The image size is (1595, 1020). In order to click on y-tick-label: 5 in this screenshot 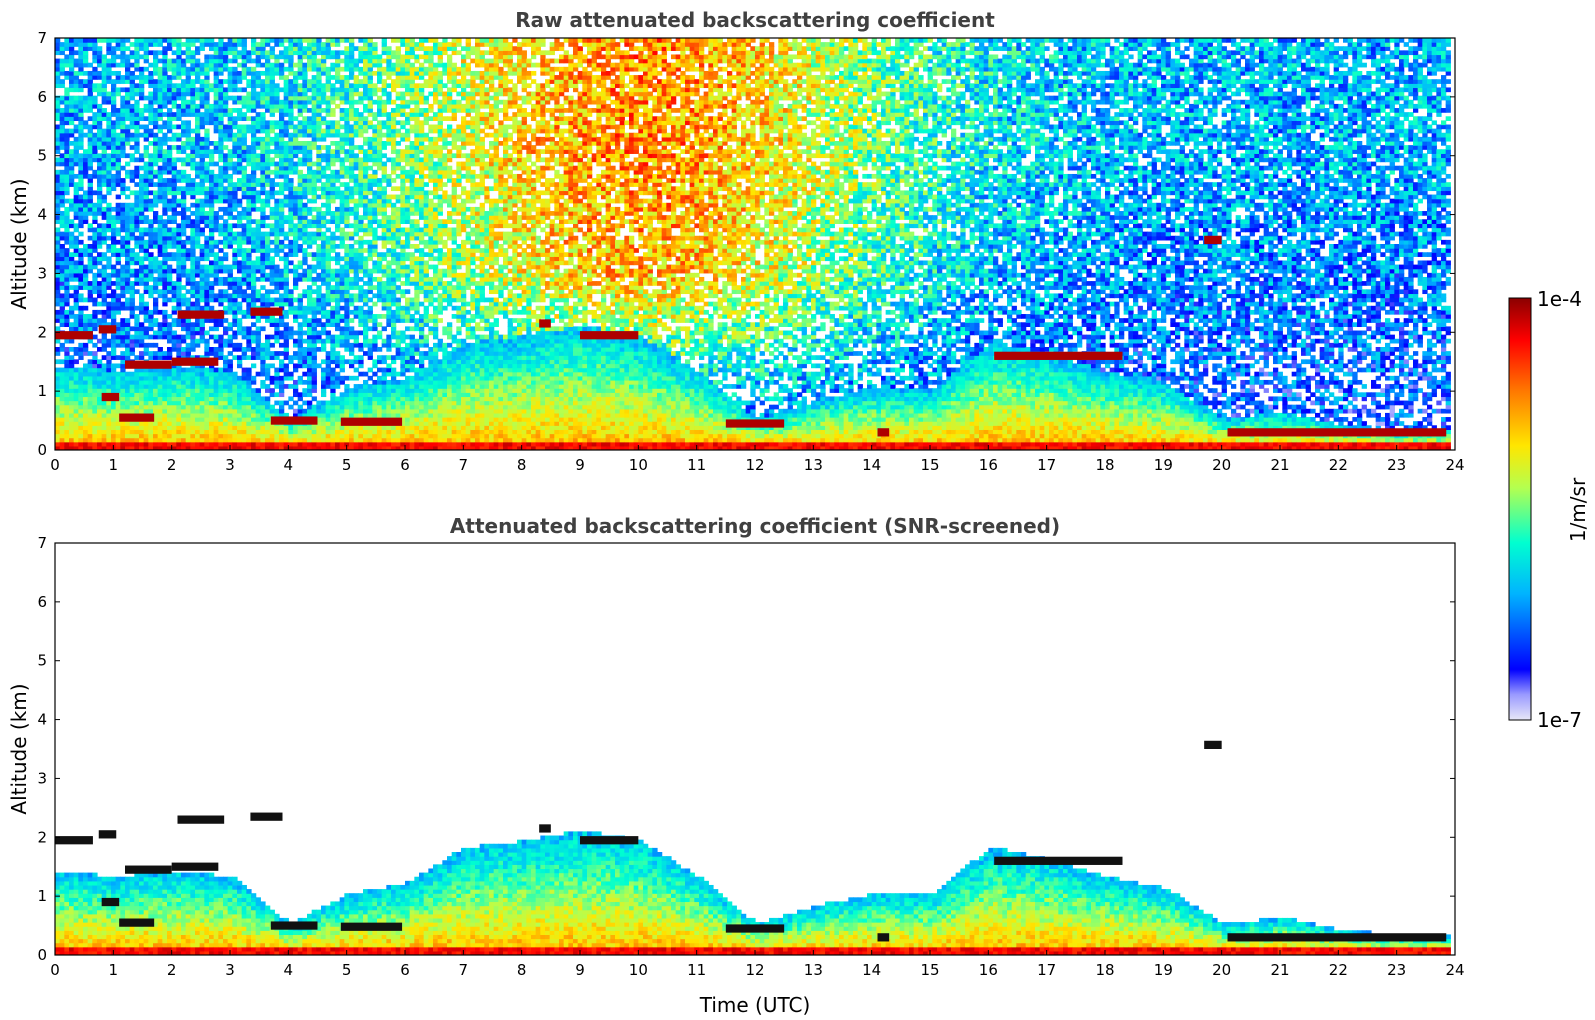, I will do `click(42, 156)`.